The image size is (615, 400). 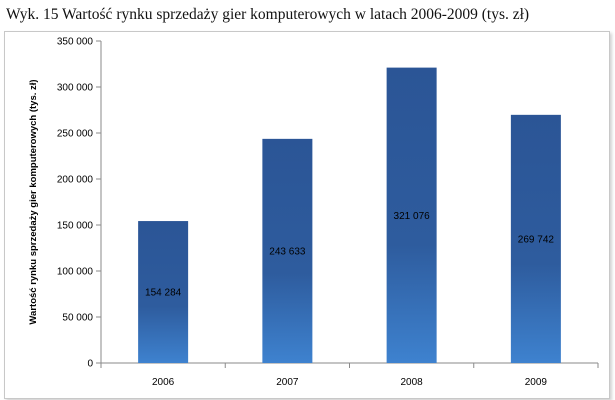 I want to click on data-label-2006: 154 284, so click(x=163, y=293).